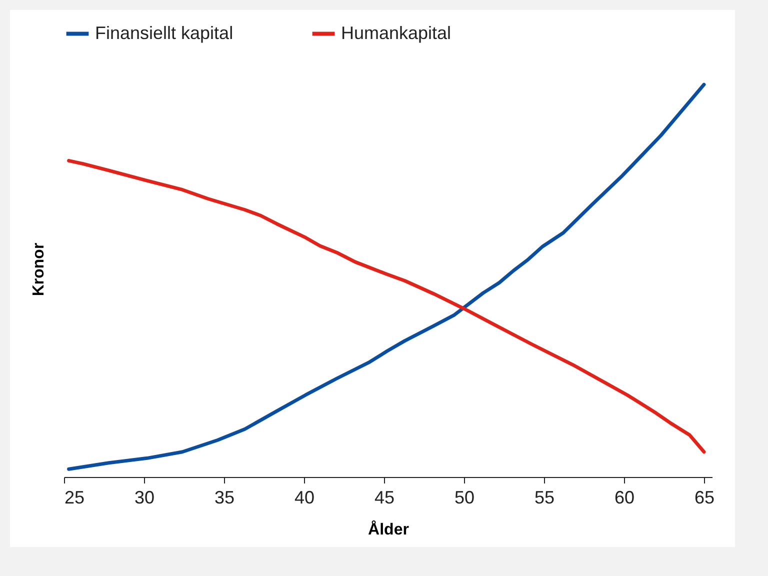 The image size is (768, 576). Describe the element at coordinates (464, 498) in the screenshot. I see `x-tick-label: 50` at that location.